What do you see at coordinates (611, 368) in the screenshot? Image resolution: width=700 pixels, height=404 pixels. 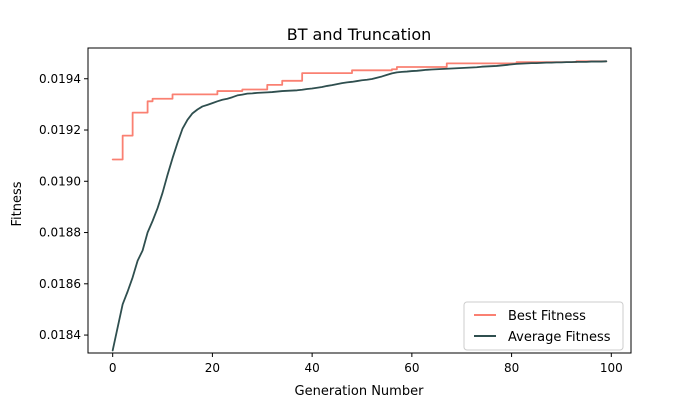 I see `x-tick-label: 100` at bounding box center [611, 368].